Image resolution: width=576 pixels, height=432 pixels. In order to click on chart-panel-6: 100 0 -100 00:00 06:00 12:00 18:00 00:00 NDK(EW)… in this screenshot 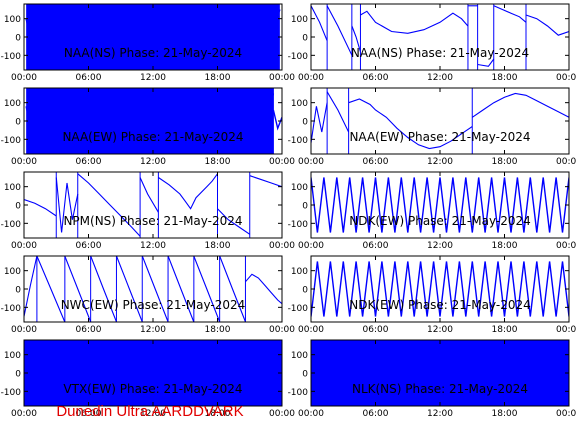, I will do `click(432, 211)`.